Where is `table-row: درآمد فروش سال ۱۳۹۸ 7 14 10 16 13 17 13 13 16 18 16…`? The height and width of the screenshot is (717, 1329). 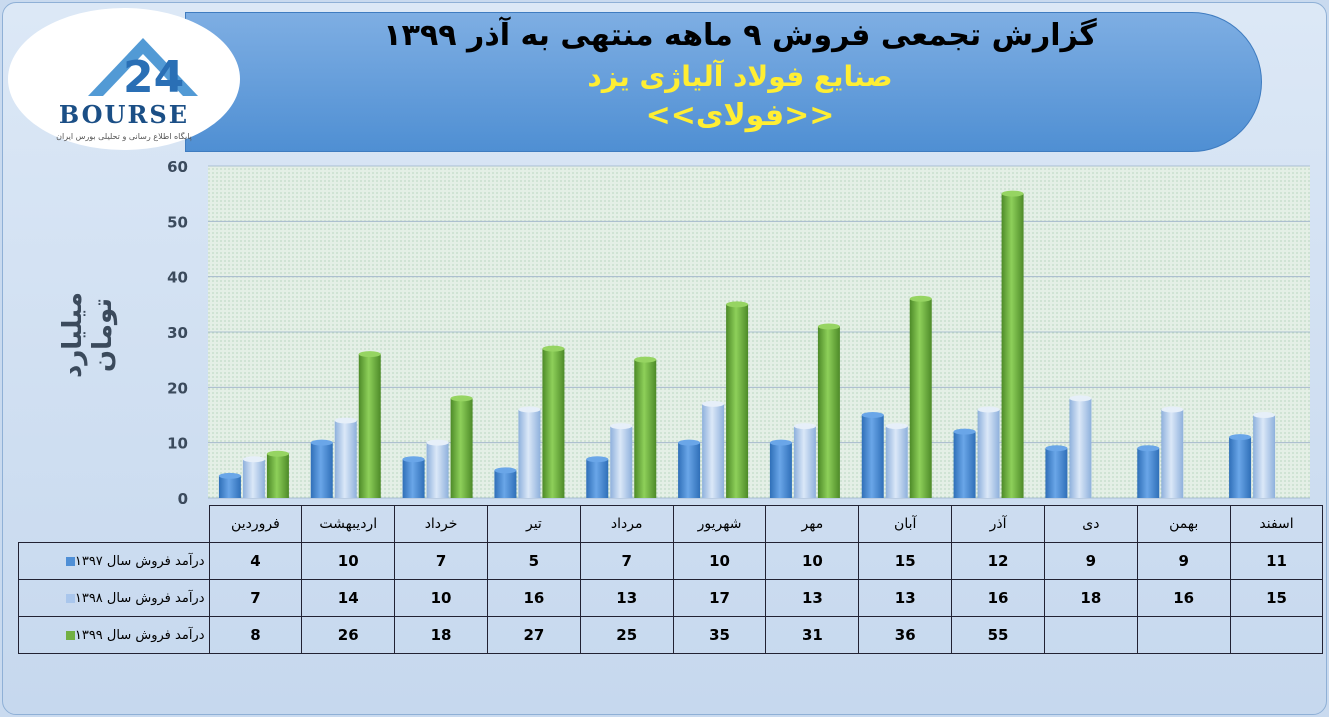
table-row: درآمد فروش سال ۱۳۹۸ 7 14 10 16 13 17 13 13 16 18 16… is located at coordinates (671, 598).